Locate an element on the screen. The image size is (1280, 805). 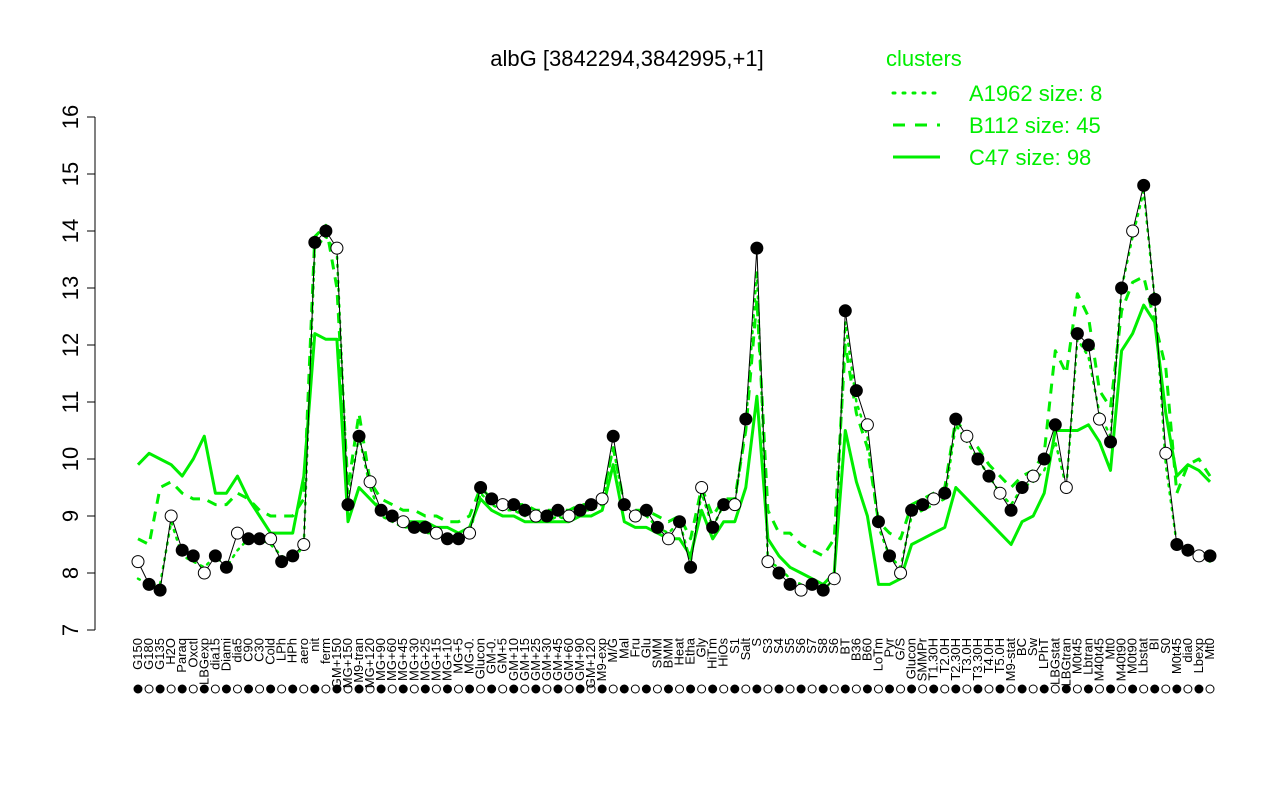
x-tick-label: G/S is located at coordinates (900, 649).